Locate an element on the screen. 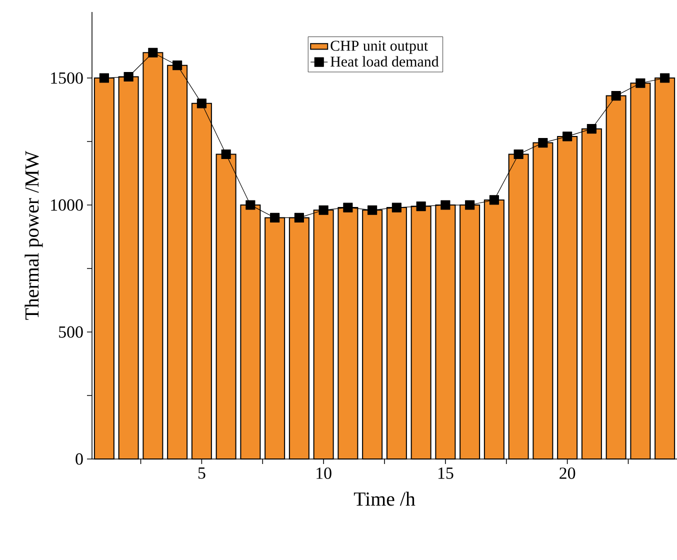 The height and width of the screenshot is (560, 677). y-axis-title: Thermal power /MW is located at coordinates (33, 235).